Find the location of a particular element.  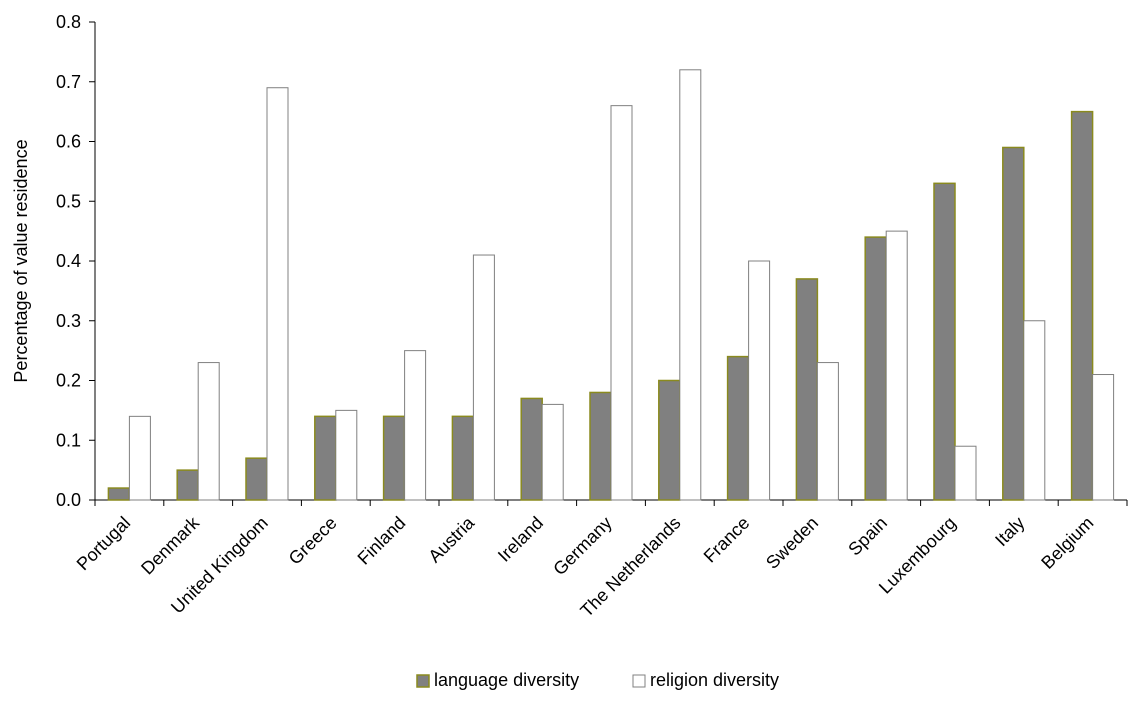

legend: language diversity religion diversity is located at coordinates (597, 680).